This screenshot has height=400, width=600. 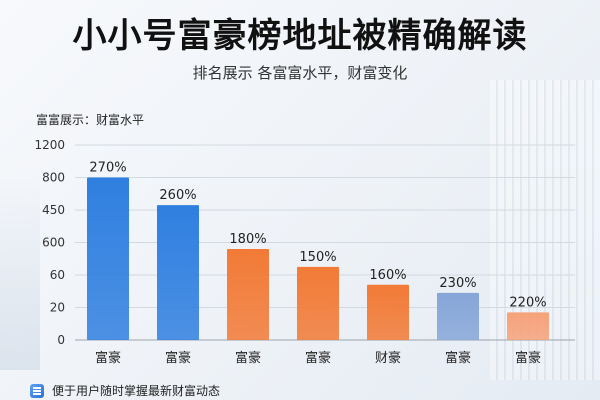 What do you see at coordinates (247, 239) in the screenshot?
I see `data-label: 180%` at bounding box center [247, 239].